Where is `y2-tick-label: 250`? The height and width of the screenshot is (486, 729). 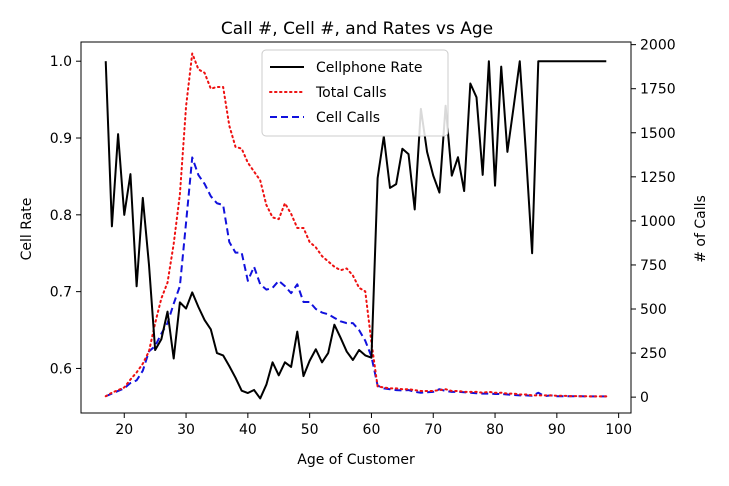
y2-tick-label: 250 is located at coordinates (653, 354).